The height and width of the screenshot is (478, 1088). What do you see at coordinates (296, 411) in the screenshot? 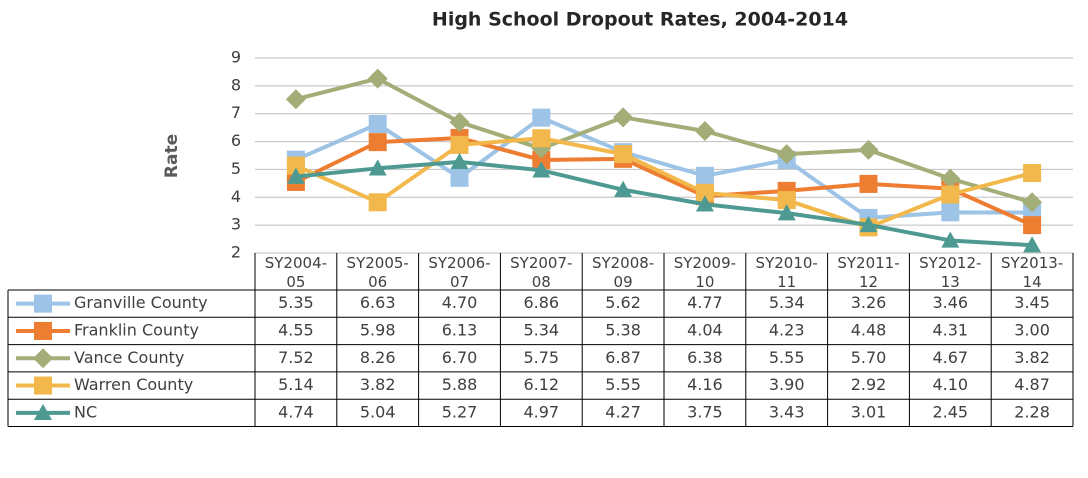
I see `table-value: 4.74` at bounding box center [296, 411].